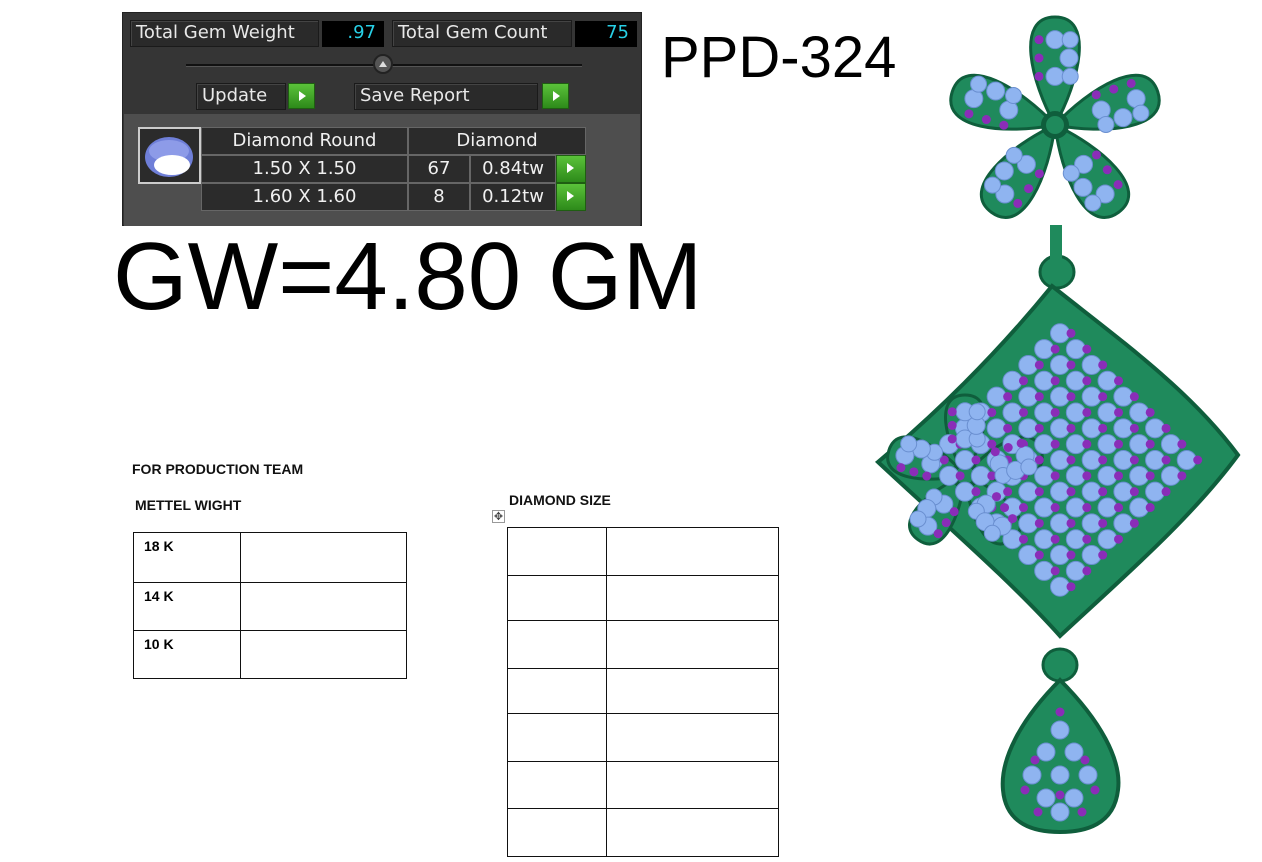 The width and height of the screenshot is (1262, 862). Describe the element at coordinates (439, 169) in the screenshot. I see `row1-count: 67` at that location.